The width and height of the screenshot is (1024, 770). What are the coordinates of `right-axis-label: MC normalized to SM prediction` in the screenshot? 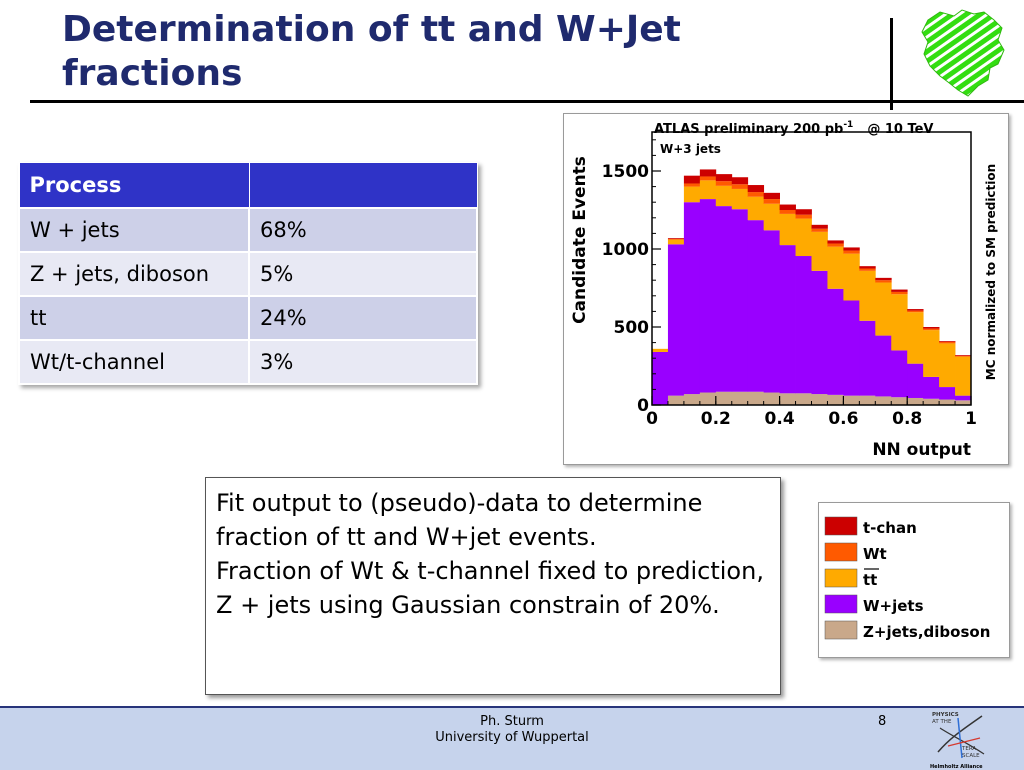 It's located at (991, 272).